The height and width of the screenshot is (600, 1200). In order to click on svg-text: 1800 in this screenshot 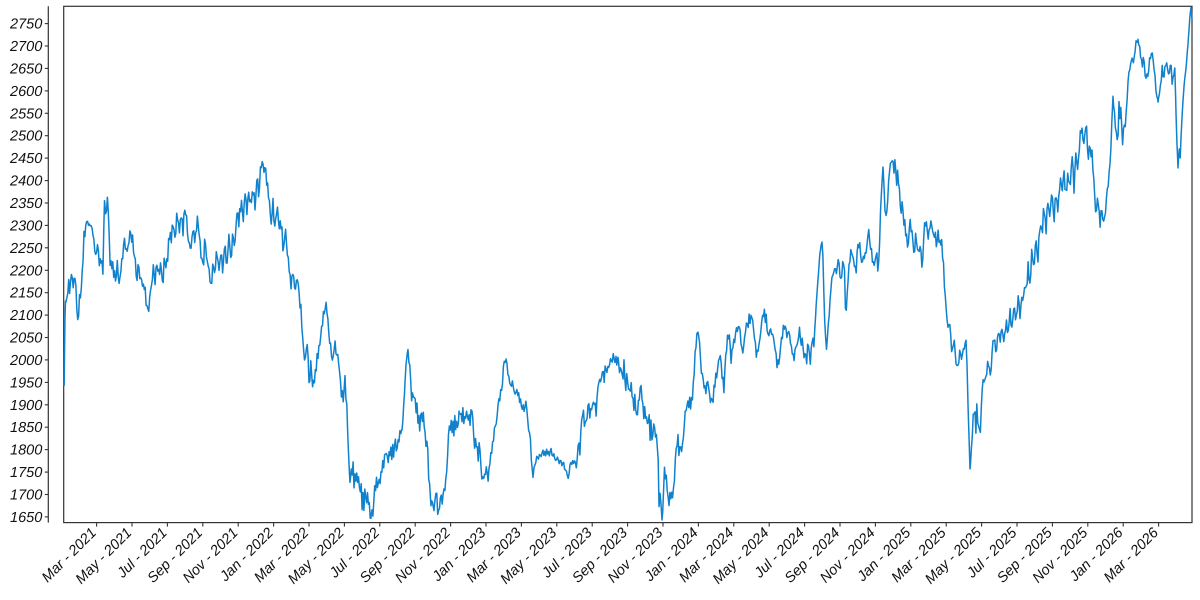, I will do `click(26, 451)`.